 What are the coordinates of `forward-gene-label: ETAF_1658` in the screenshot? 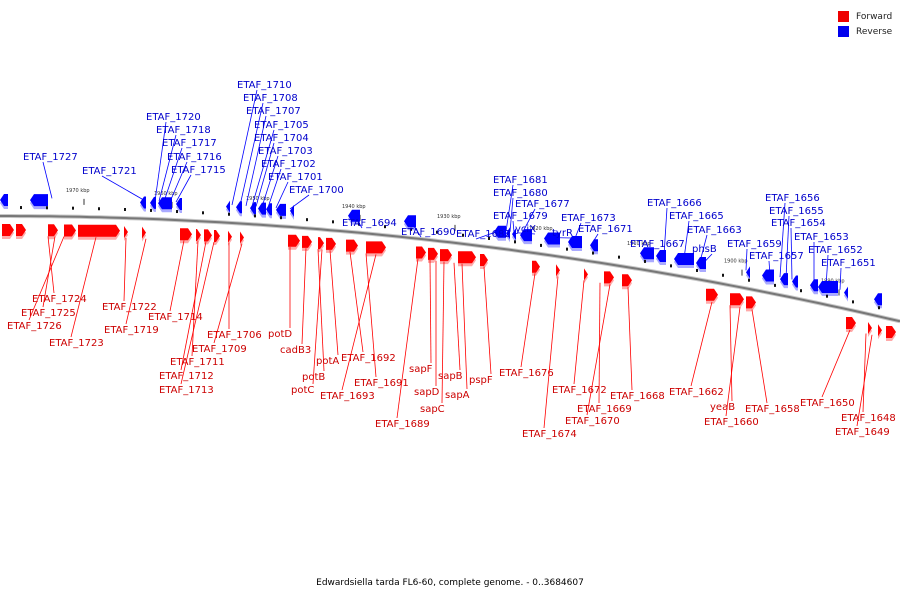 It's located at (772, 409).